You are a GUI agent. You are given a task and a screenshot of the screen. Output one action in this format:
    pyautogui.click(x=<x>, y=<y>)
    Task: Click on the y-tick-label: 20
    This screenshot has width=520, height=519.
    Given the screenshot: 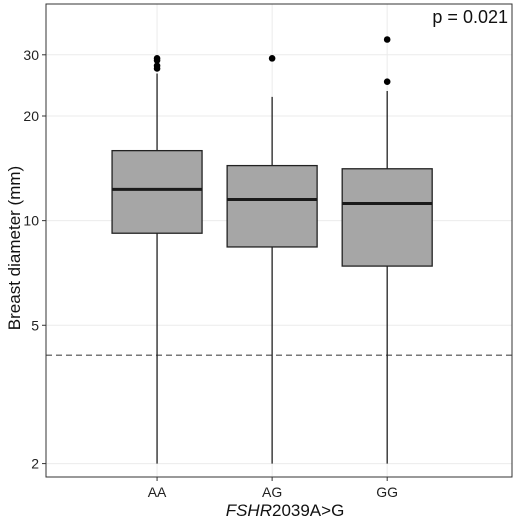 What is the action you would take?
    pyautogui.click(x=31, y=116)
    